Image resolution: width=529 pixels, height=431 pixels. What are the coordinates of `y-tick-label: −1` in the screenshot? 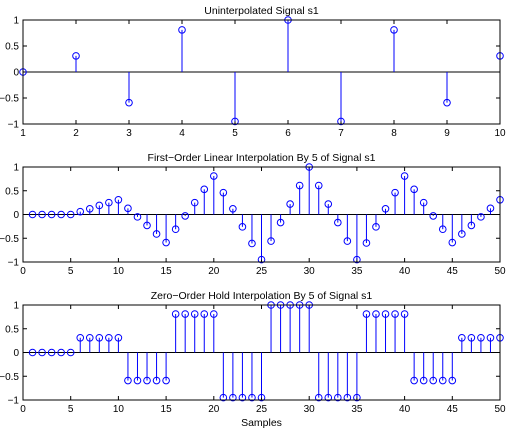 It's located at (14, 401).